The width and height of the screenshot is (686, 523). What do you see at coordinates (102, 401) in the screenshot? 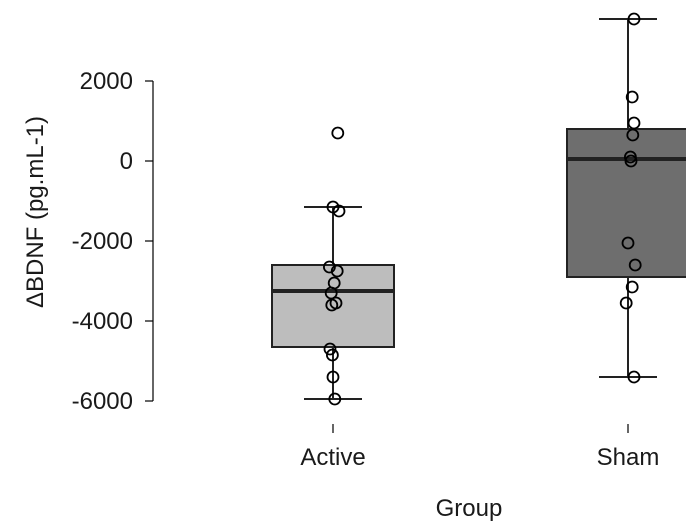
I see `y-tick-label: -6000` at bounding box center [102, 401].